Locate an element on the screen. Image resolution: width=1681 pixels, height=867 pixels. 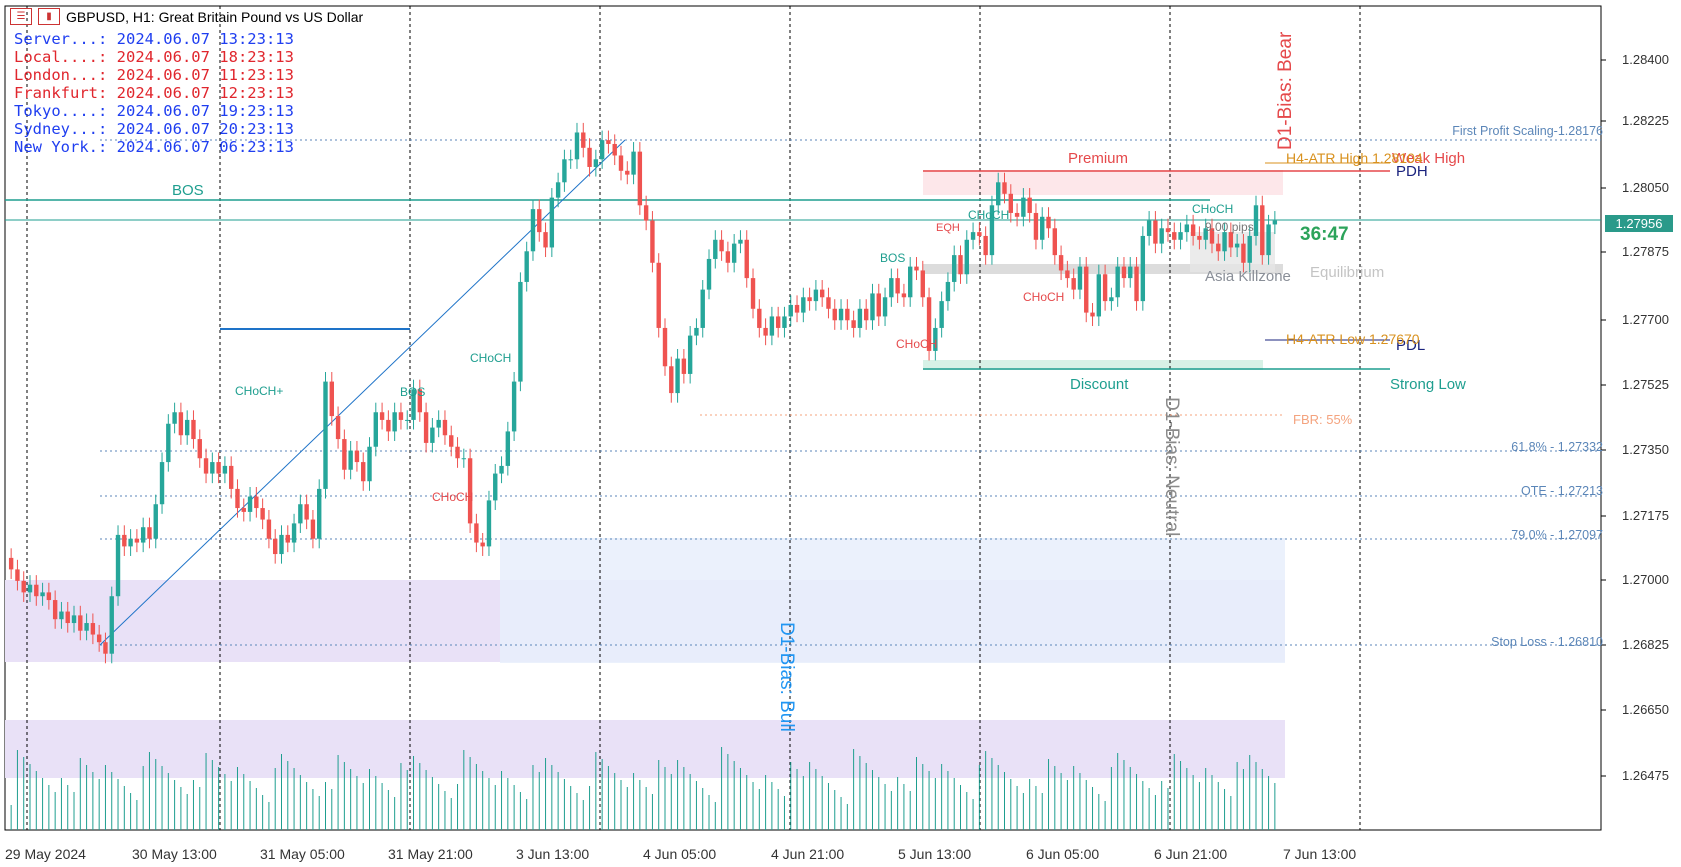
one-click-trading-icon: ▮ is located at coordinates (49, 16).